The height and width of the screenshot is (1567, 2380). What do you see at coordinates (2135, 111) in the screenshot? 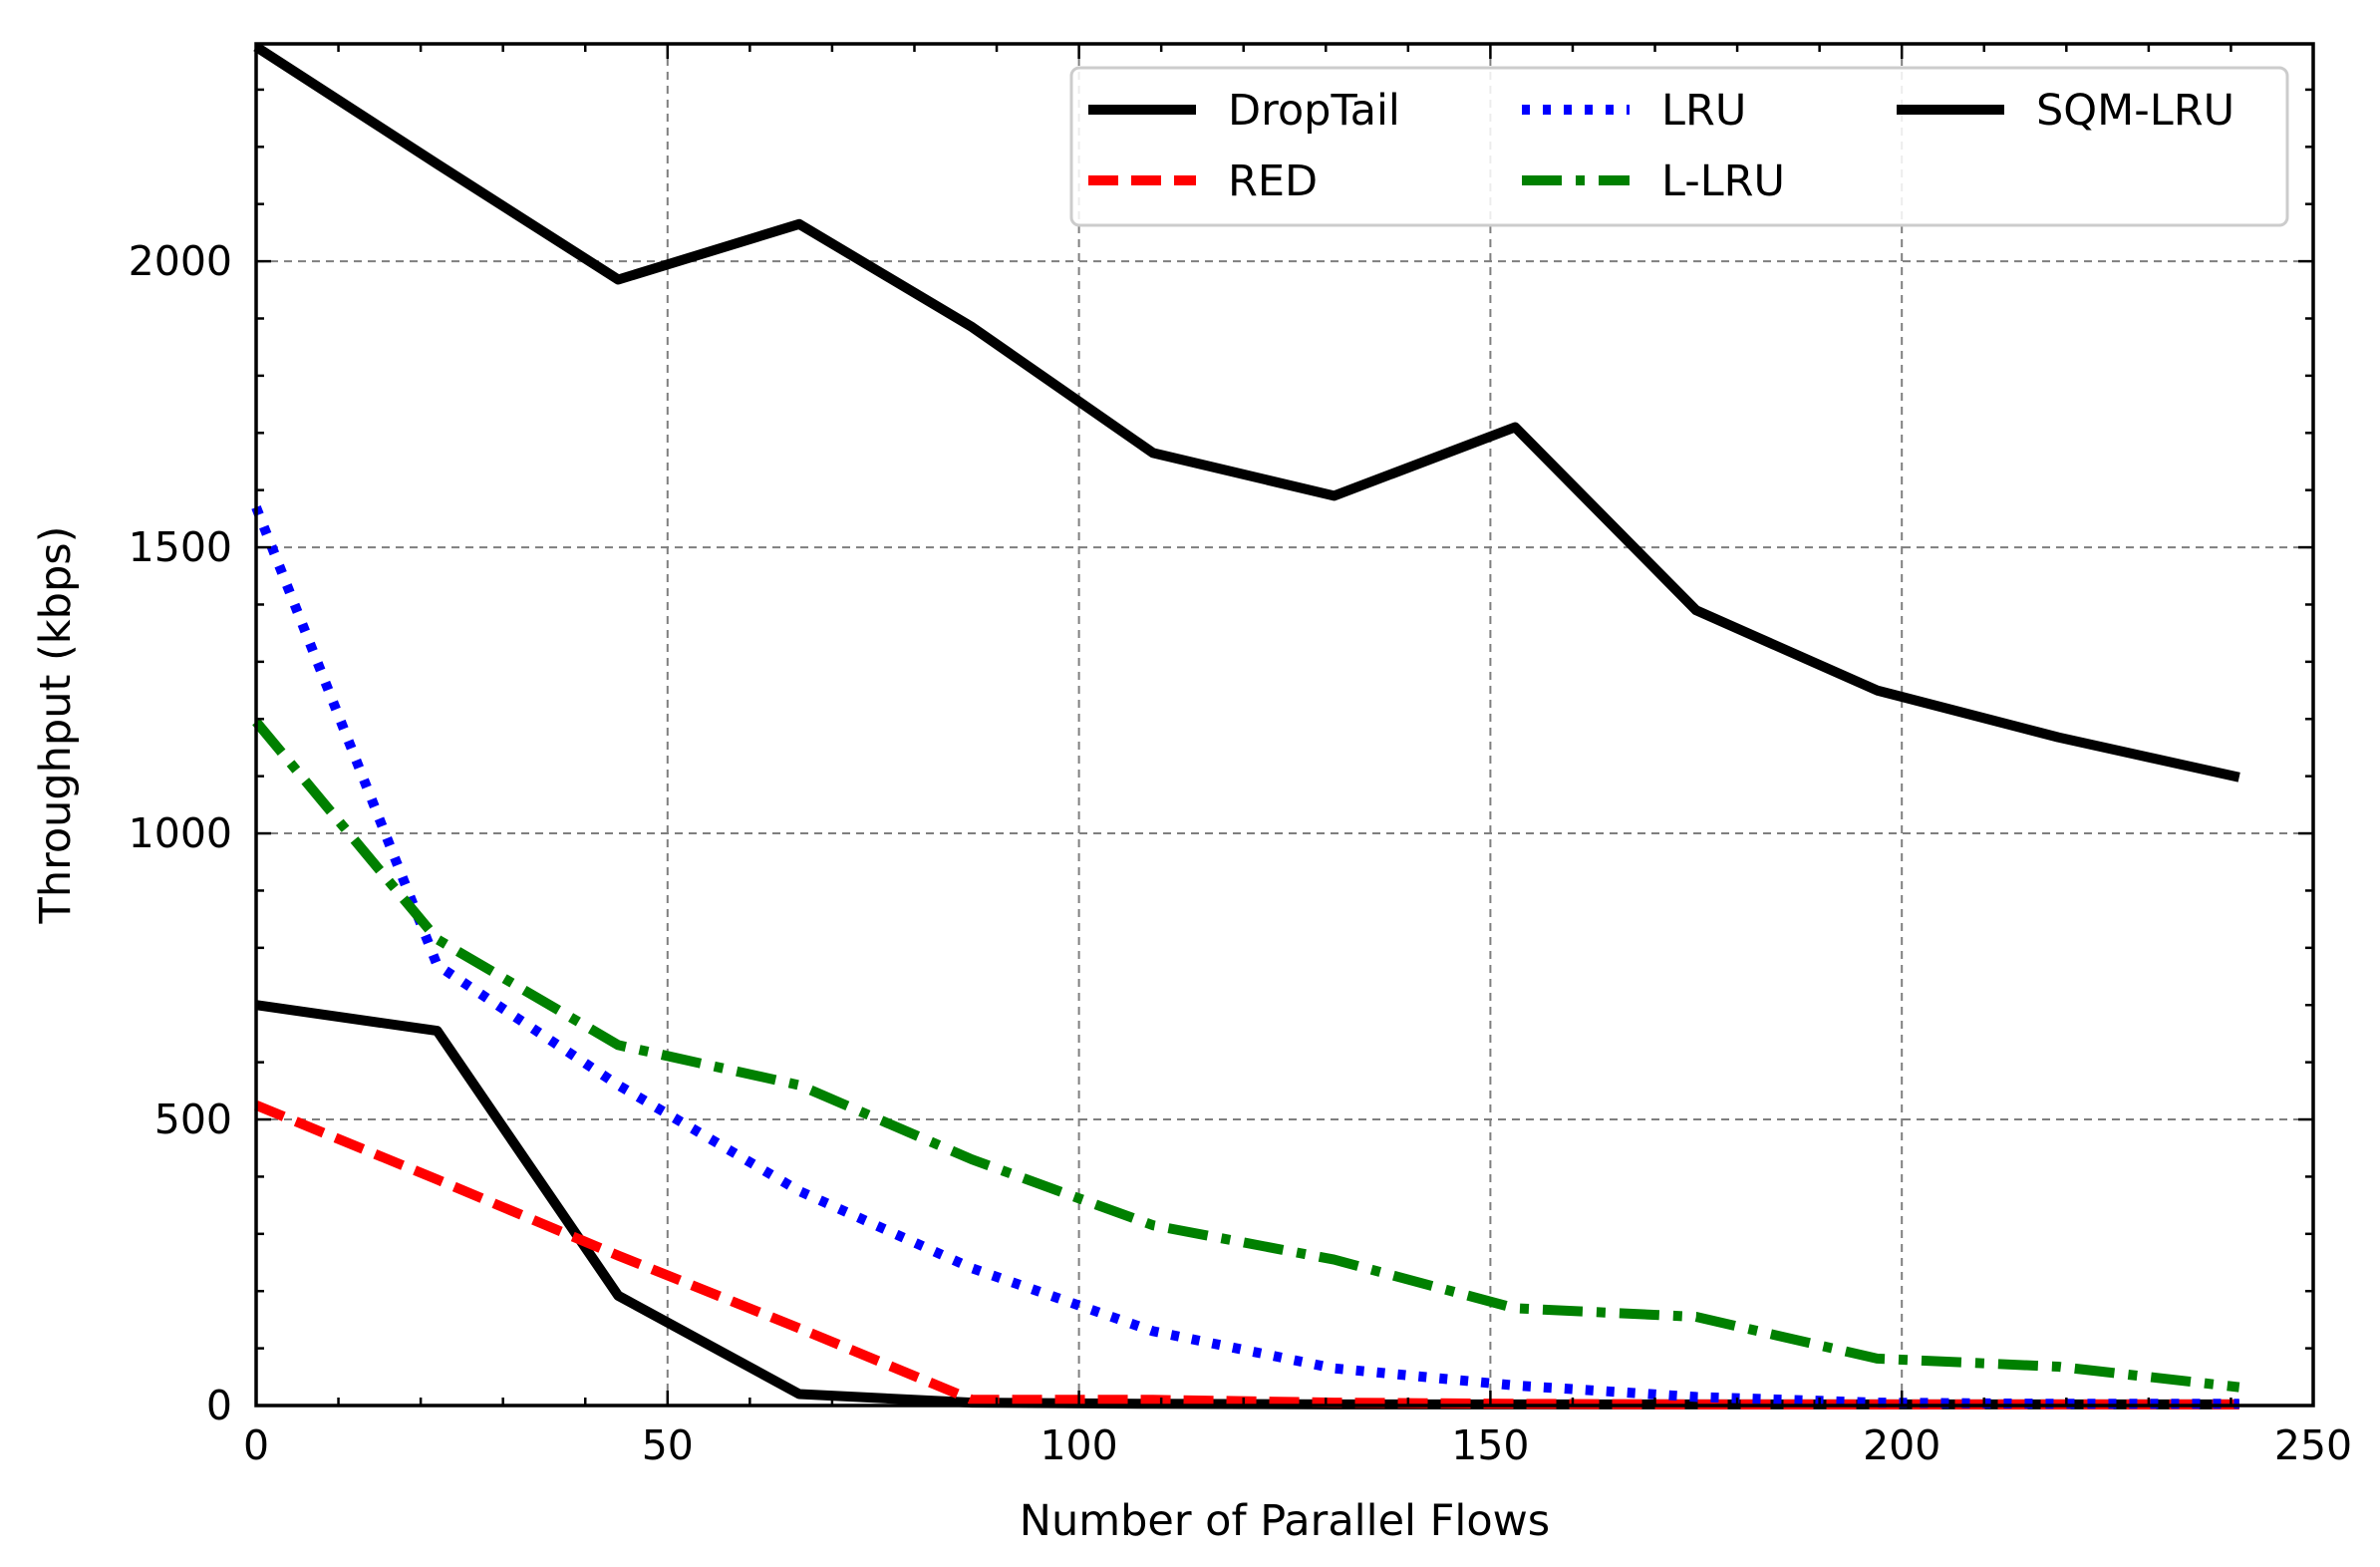
I see `legend-label-sqm-lru: SQM-LRU` at bounding box center [2135, 111].